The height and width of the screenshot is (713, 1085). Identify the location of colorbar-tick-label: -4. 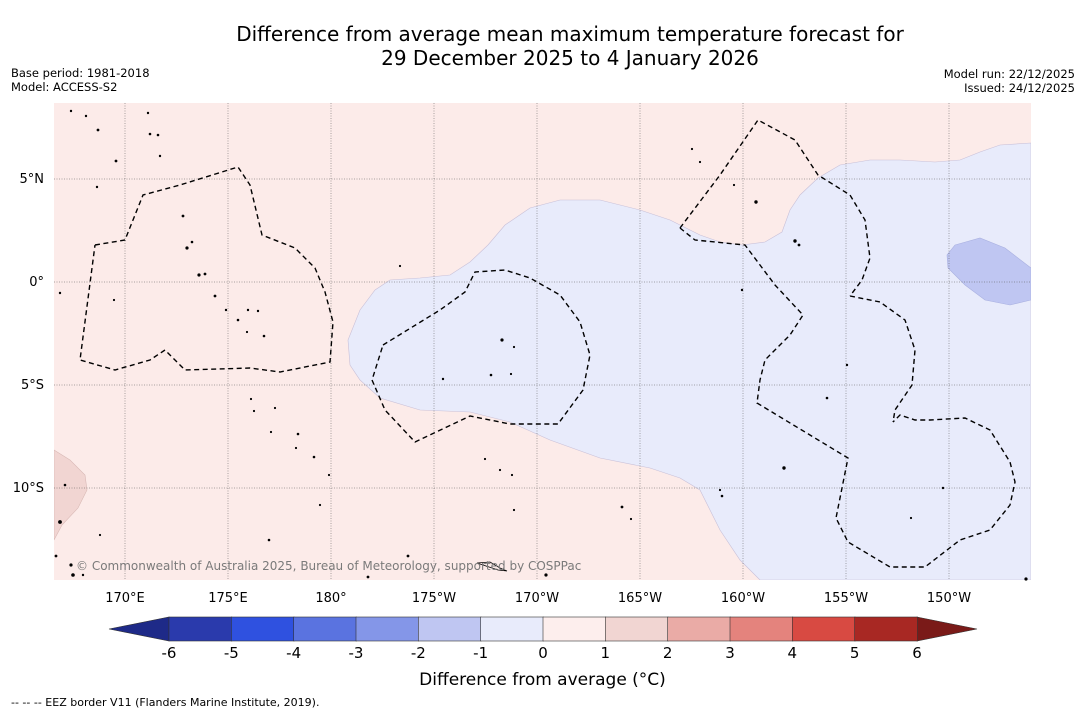
(293, 653).